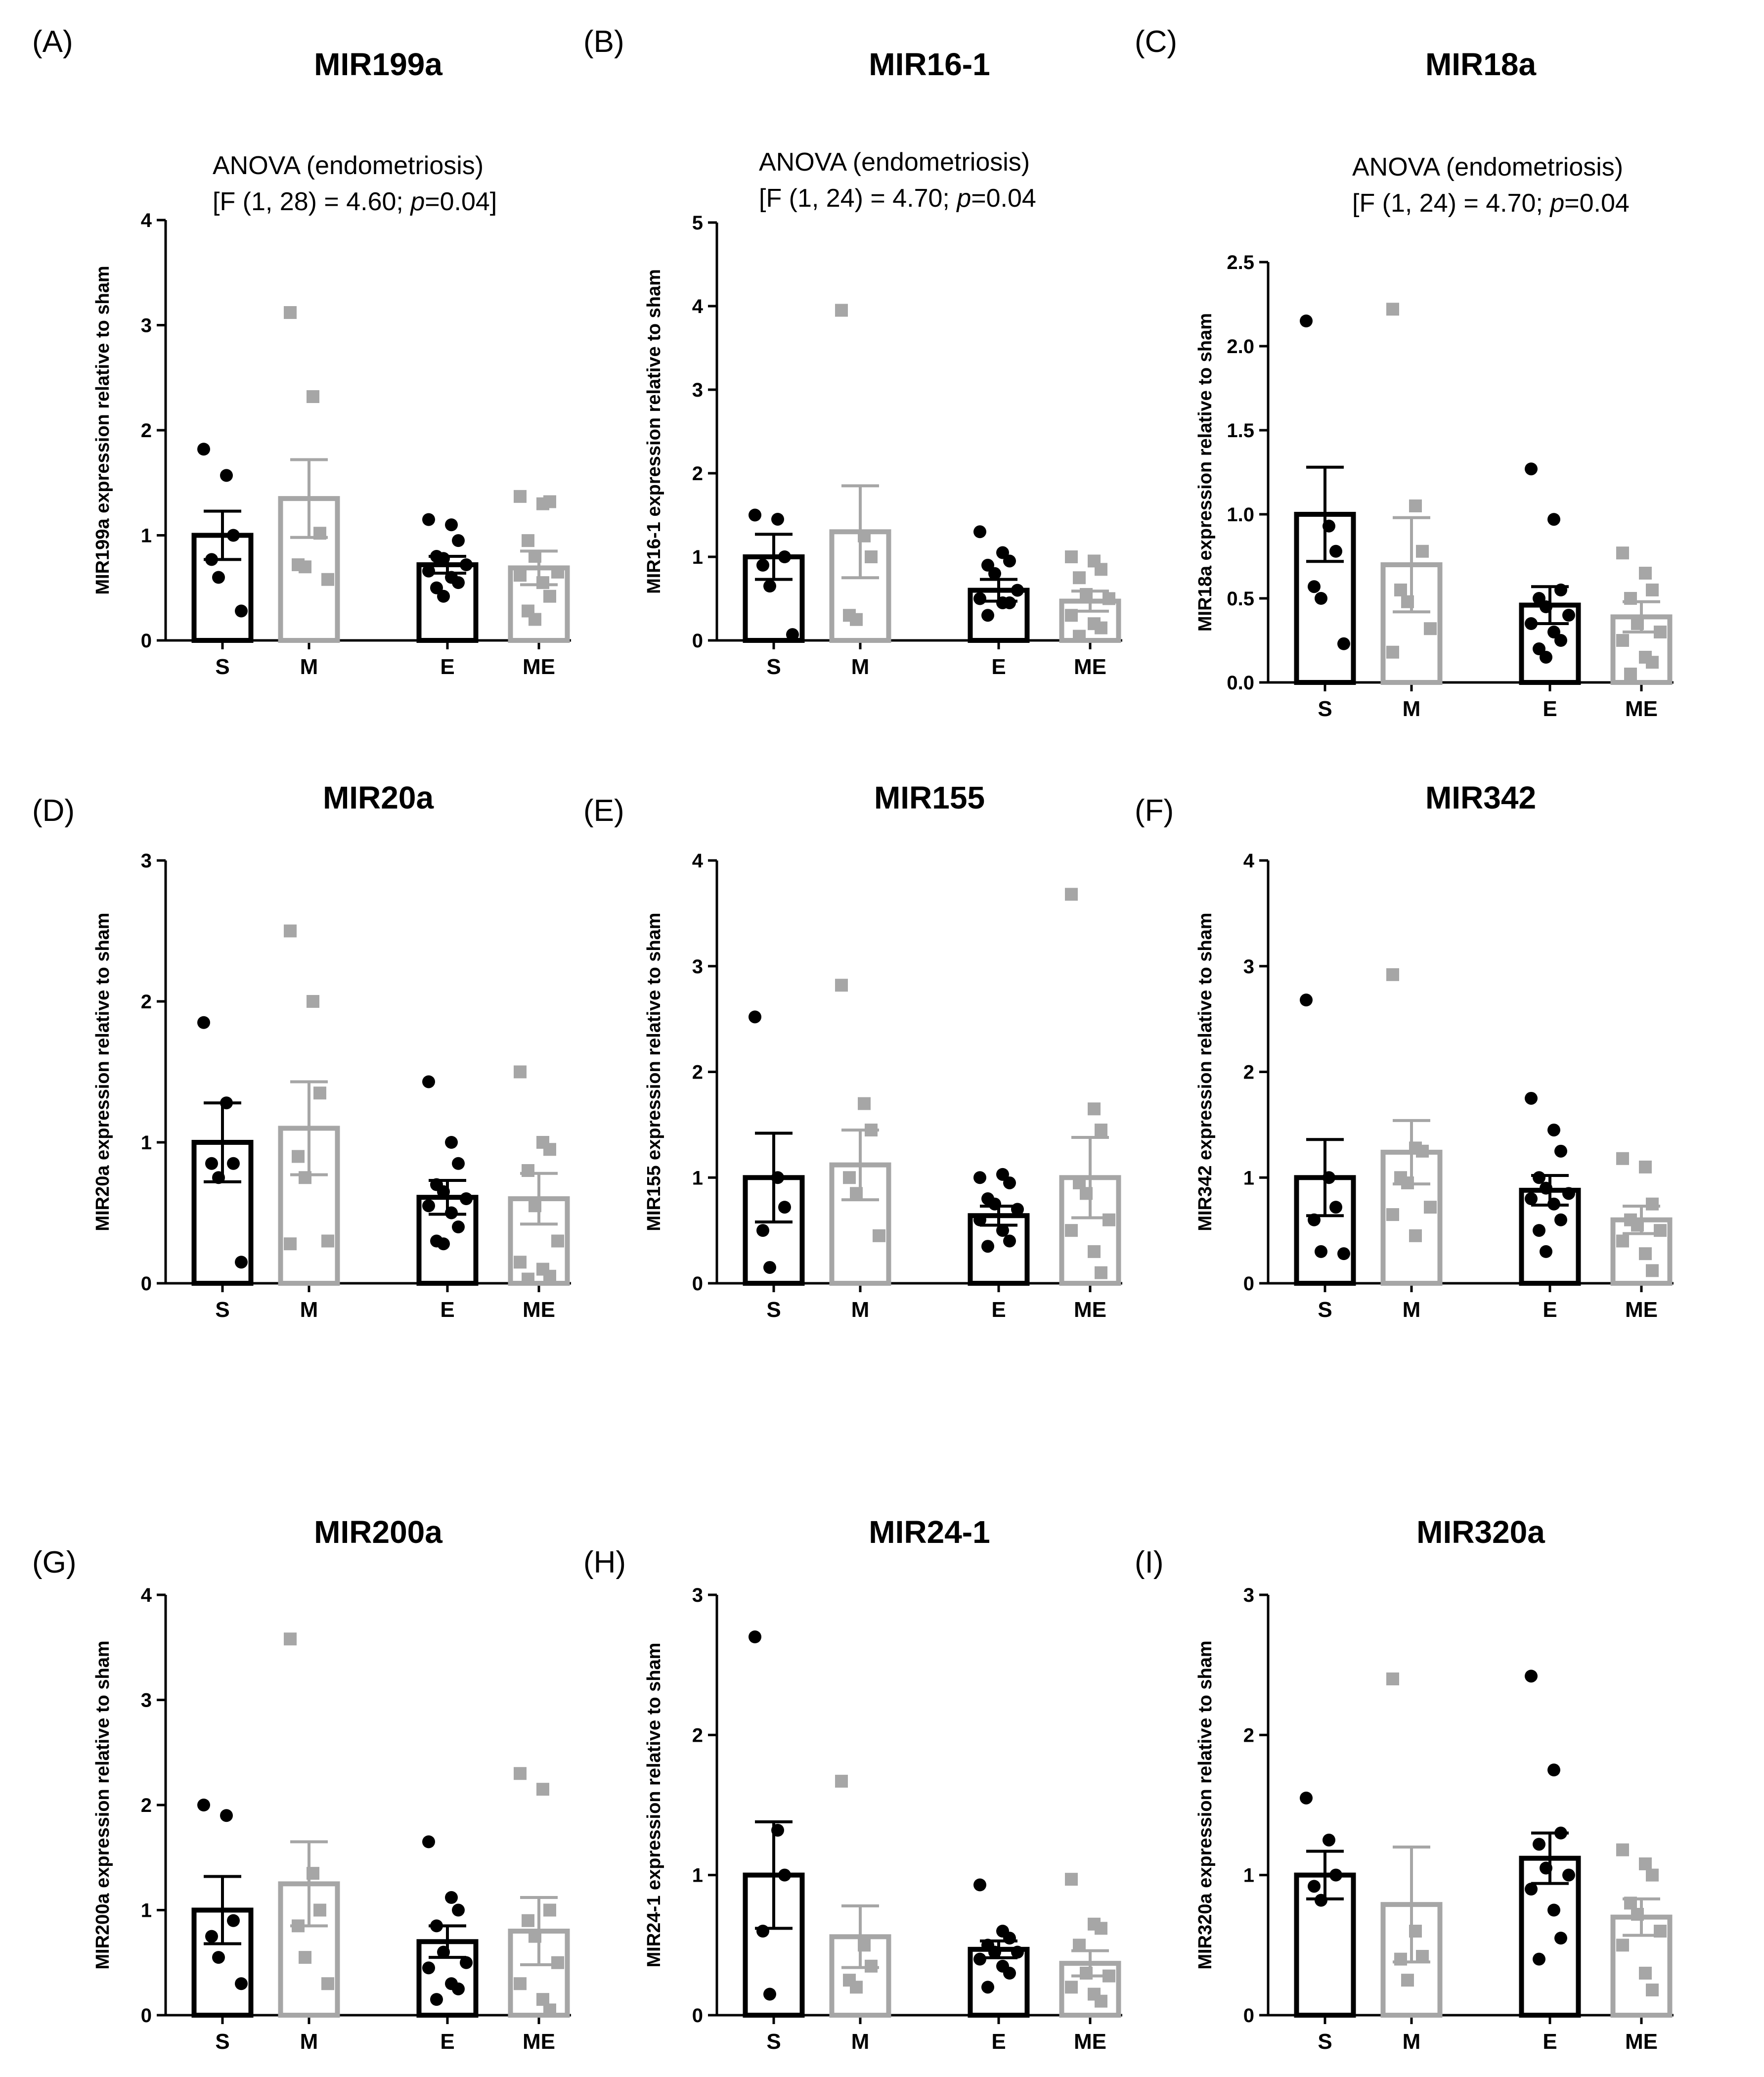 The height and width of the screenshot is (2077, 1764). Describe the element at coordinates (654, 1071) in the screenshot. I see `y-axis-label: MIR155 expression relative to sham` at that location.